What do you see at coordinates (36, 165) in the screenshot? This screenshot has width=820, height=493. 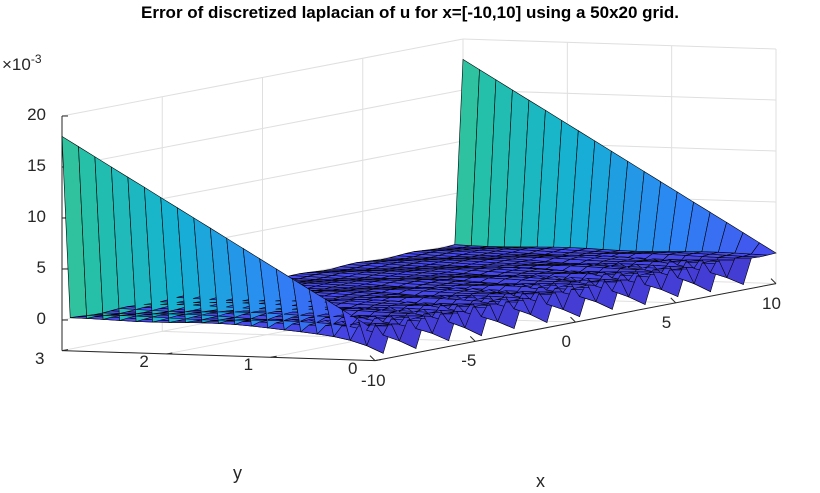 I see `z-tick-label: 15` at bounding box center [36, 165].